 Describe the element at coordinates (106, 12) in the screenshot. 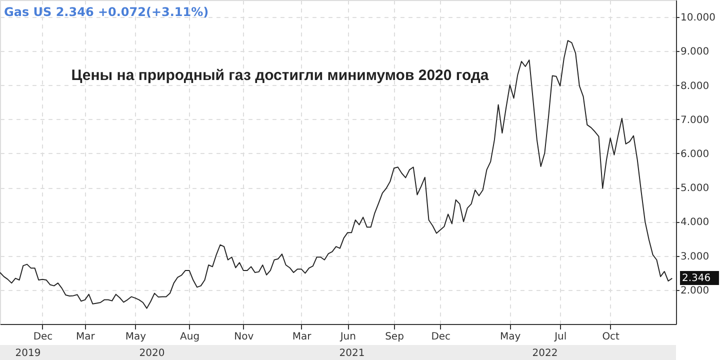

I see `chart-title: Gas US 2.346 +0.072(+3.11%)` at that location.